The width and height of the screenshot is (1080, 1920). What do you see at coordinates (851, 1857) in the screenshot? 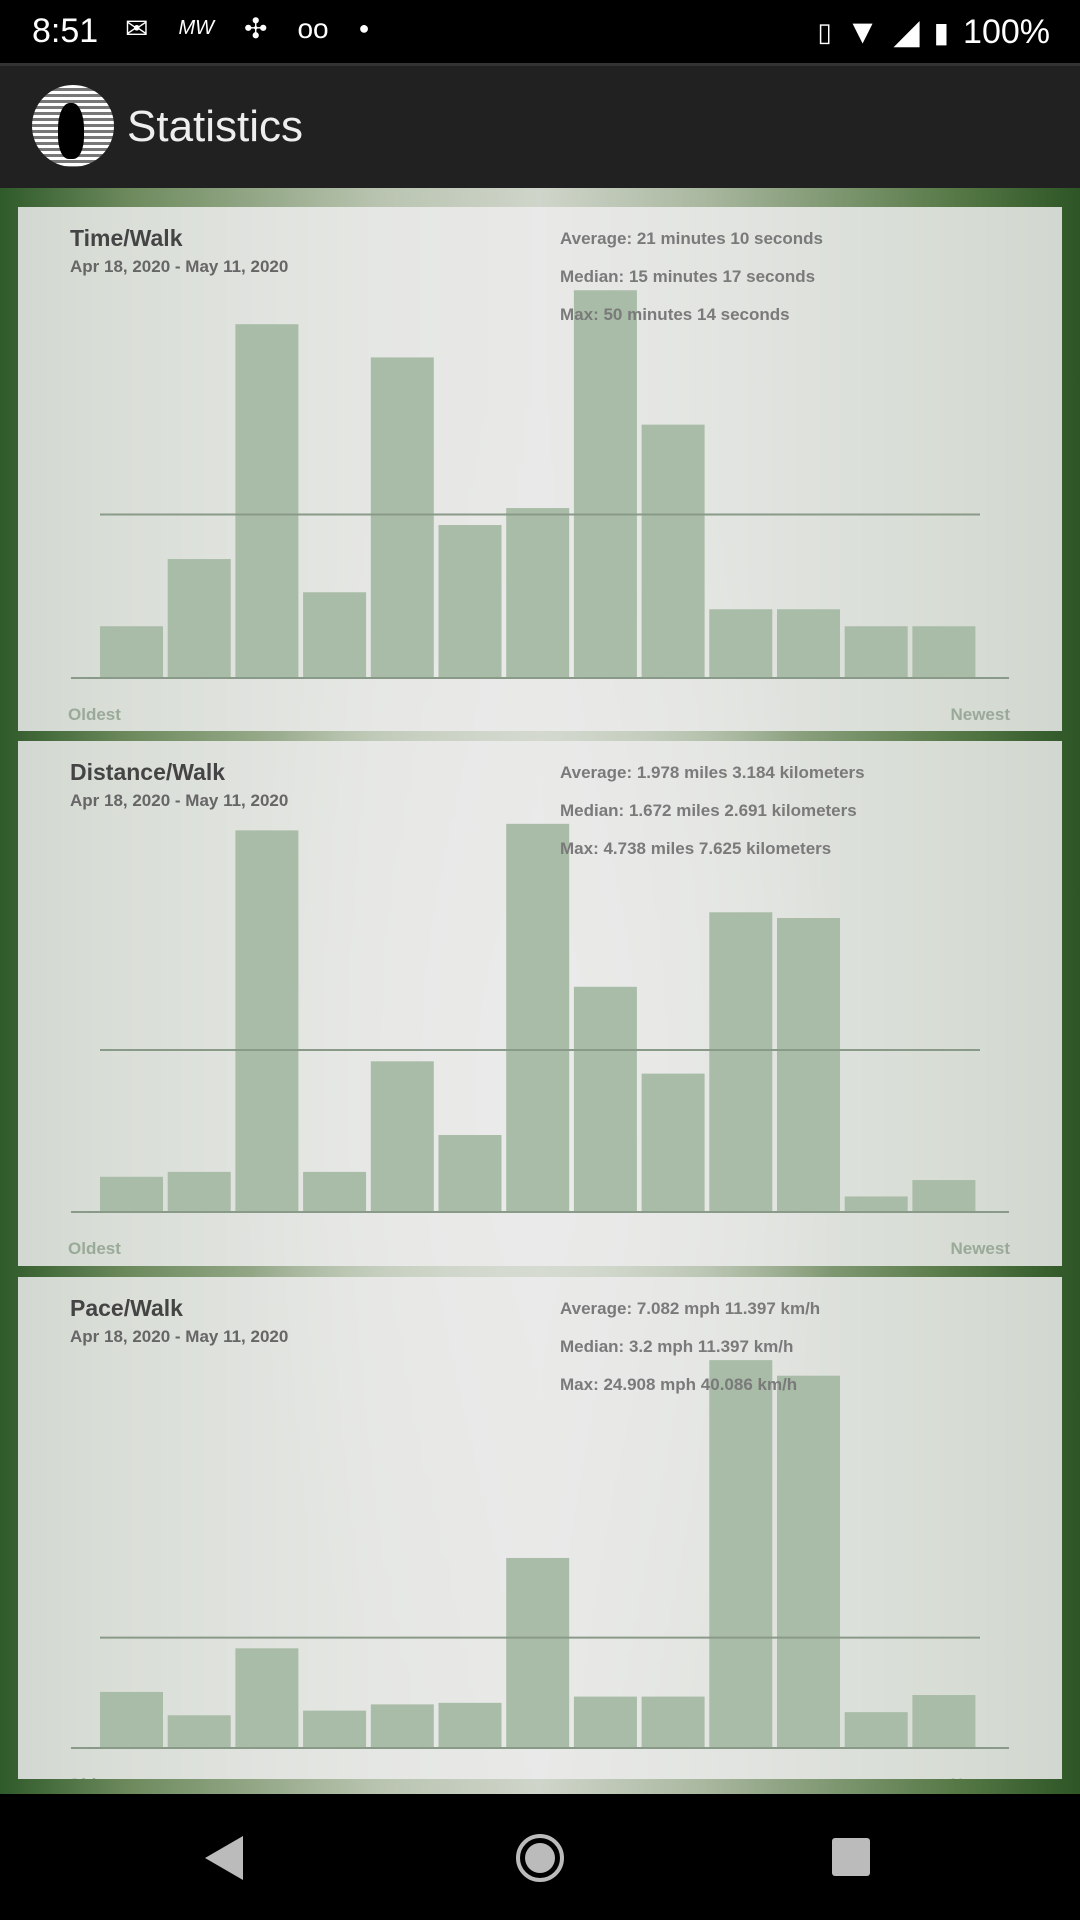
I see `recents-button` at bounding box center [851, 1857].